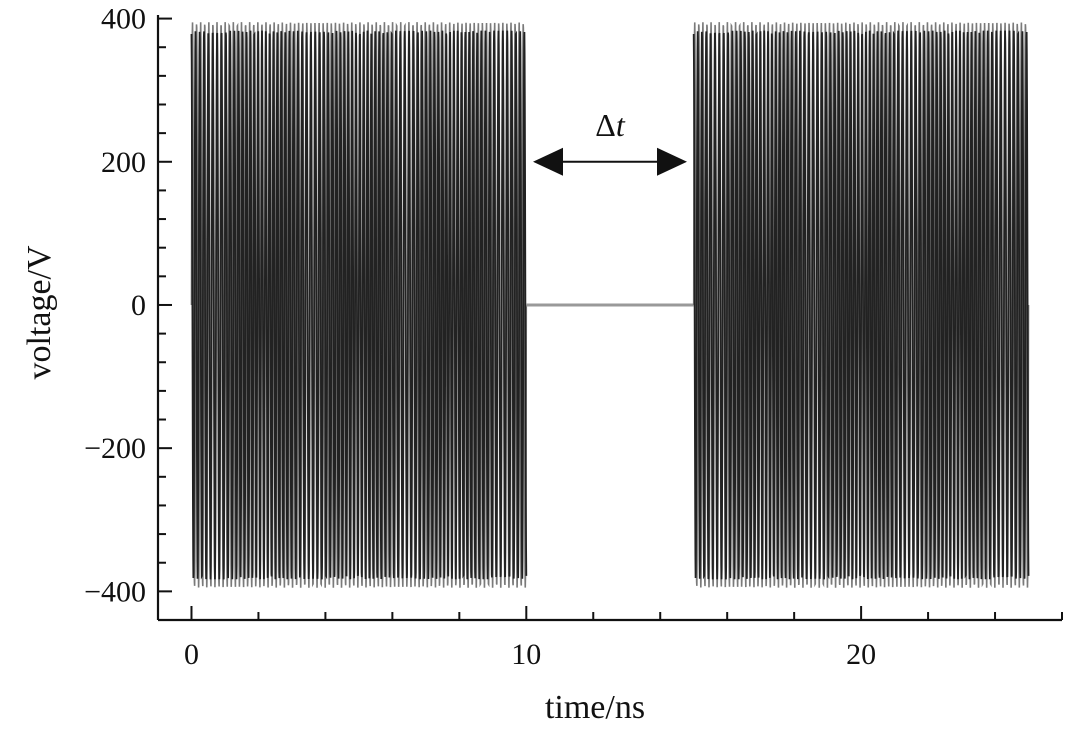 This screenshot has width=1080, height=737. Describe the element at coordinates (138, 305) in the screenshot. I see `y-tick-label: 0` at that location.